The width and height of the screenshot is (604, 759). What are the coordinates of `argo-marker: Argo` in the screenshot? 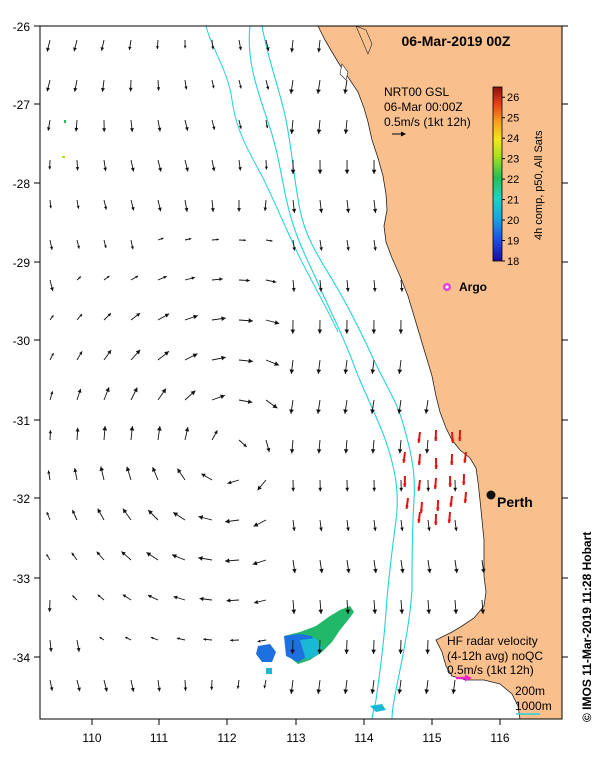 It's located at (465, 287).